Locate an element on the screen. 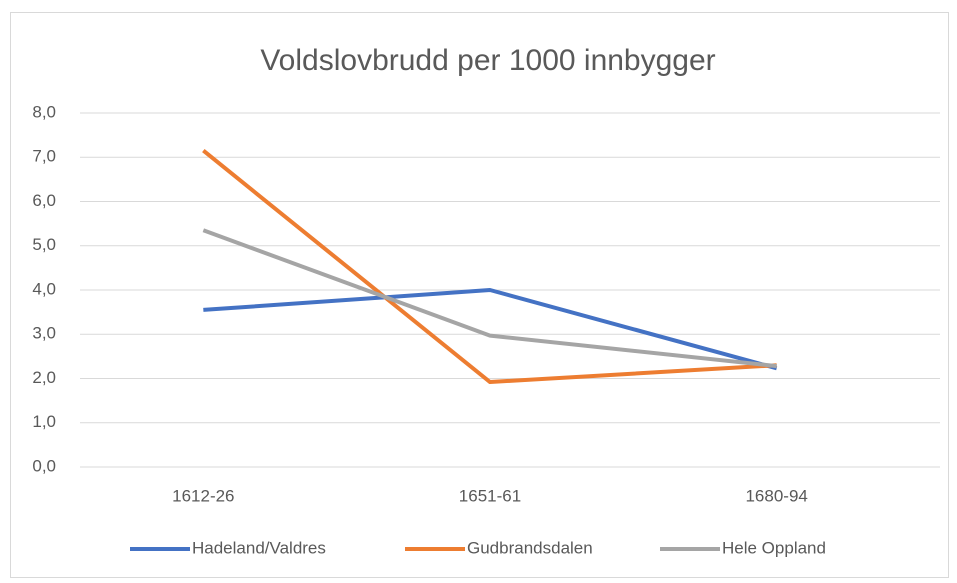  chart-title: Voldslovbrudd per 1000 innbygger is located at coordinates (487, 60).